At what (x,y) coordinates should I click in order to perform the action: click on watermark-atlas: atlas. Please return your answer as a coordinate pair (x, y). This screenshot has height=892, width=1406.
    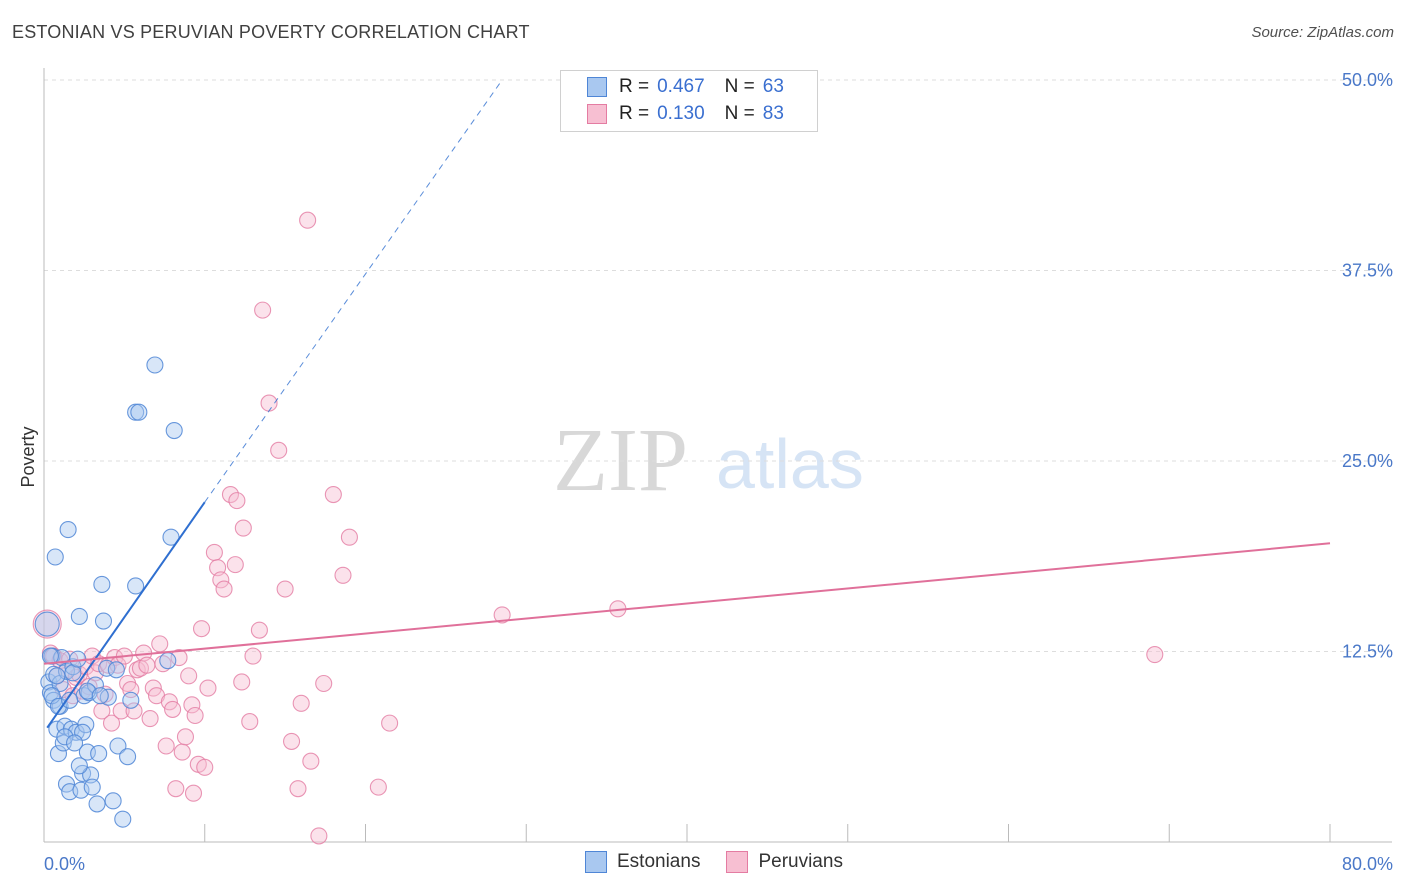
    Looking at the image, I should click on (790, 464).